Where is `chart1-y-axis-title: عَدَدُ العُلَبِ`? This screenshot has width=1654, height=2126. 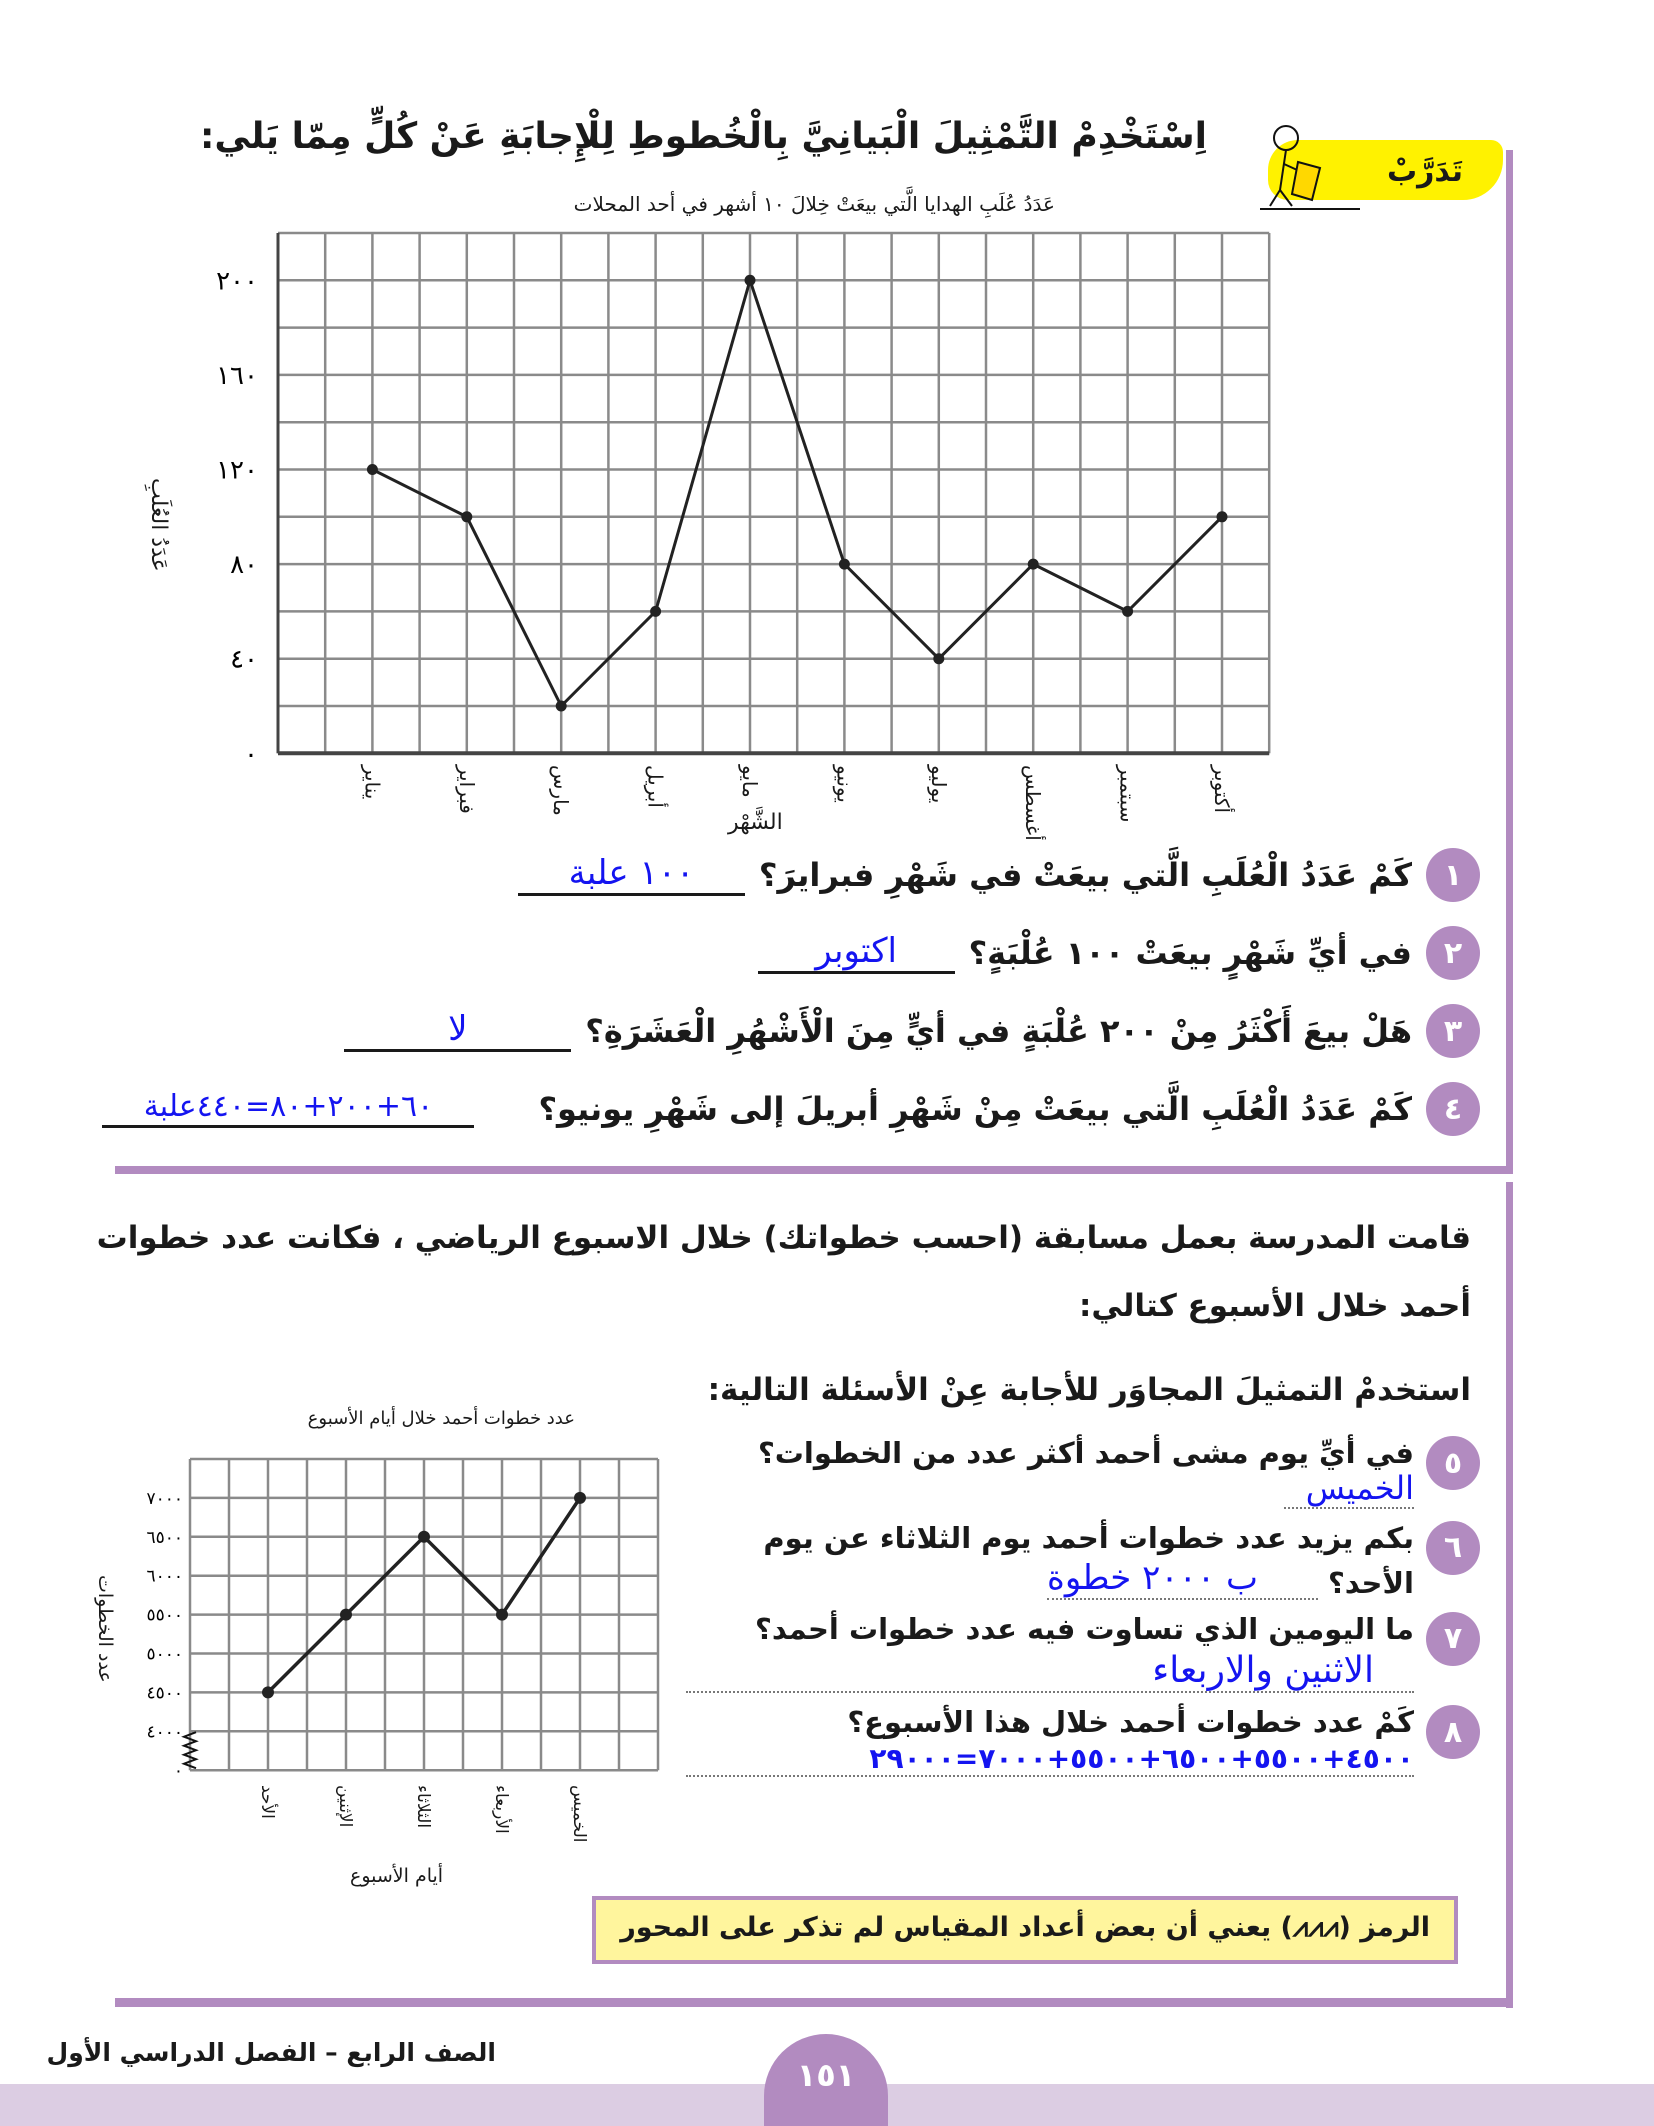
chart1-y-axis-title: عَدَدُ العُلَبِ is located at coordinates (158, 525).